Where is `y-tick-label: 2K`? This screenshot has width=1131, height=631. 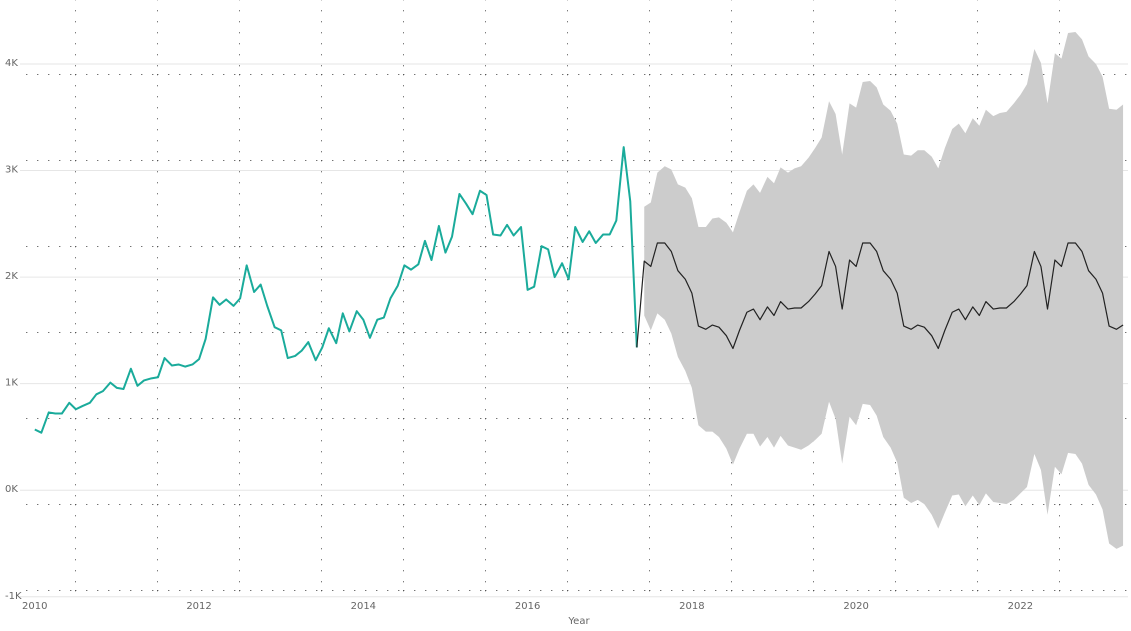 y-tick-label: 2K is located at coordinates (11, 276).